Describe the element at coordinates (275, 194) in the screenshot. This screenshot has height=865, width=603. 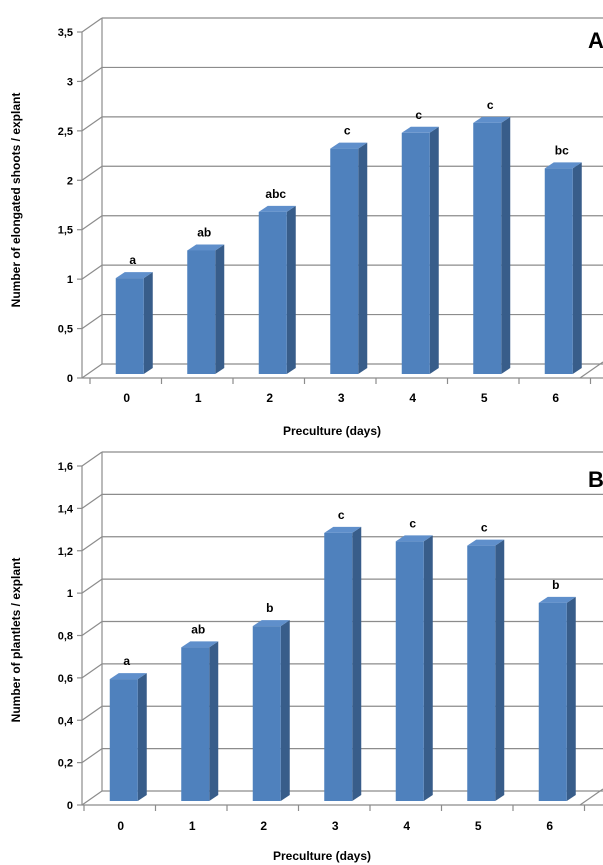
I see `chart-a-bar-label: abc` at that location.